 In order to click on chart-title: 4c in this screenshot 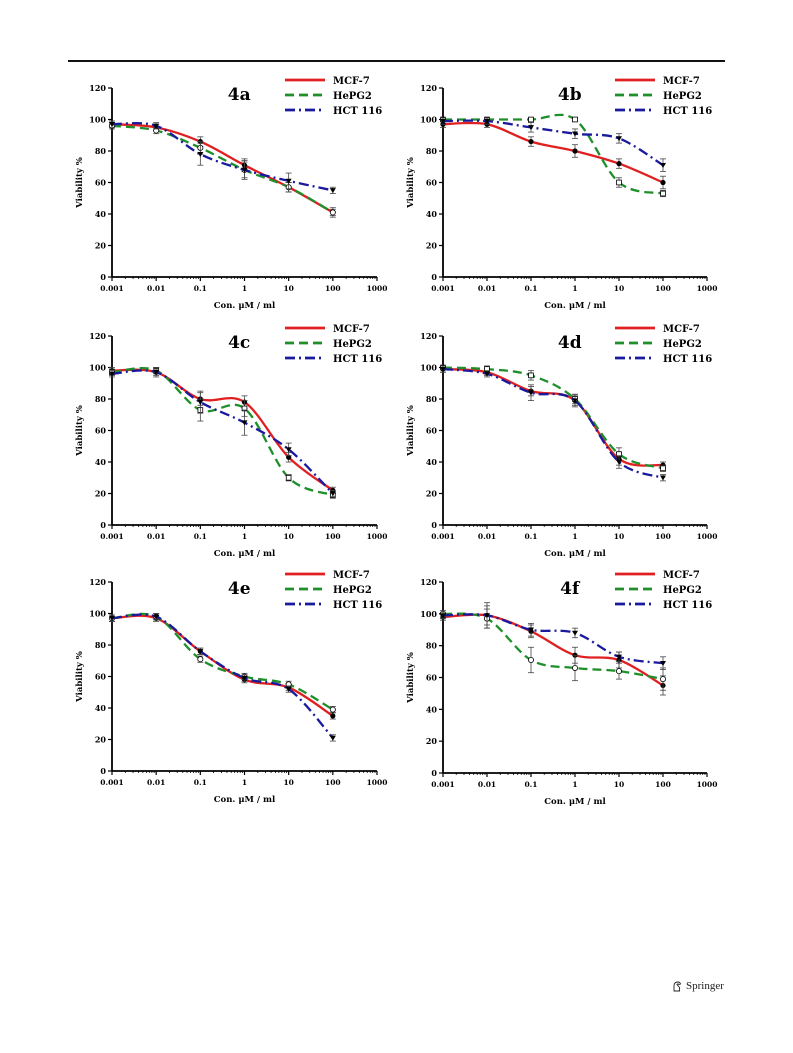, I will do `click(239, 343)`.